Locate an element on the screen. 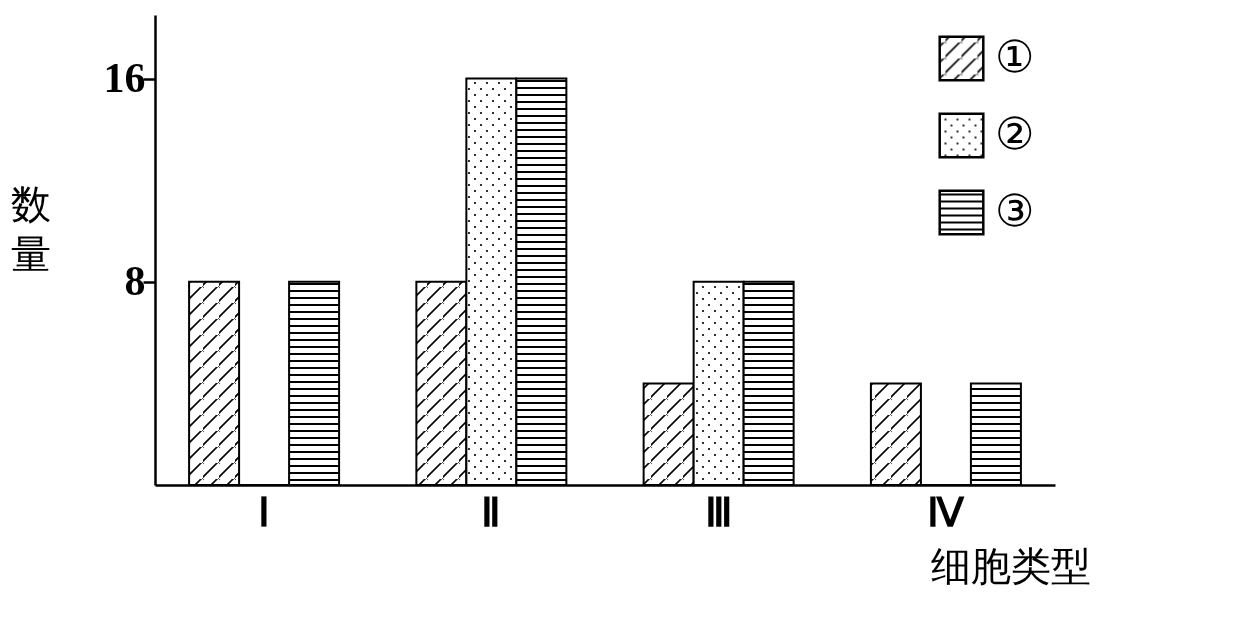 Image resolution: width=1254 pixels, height=617 pixels. x-tick-label: Ⅳ is located at coordinates (946, 512).